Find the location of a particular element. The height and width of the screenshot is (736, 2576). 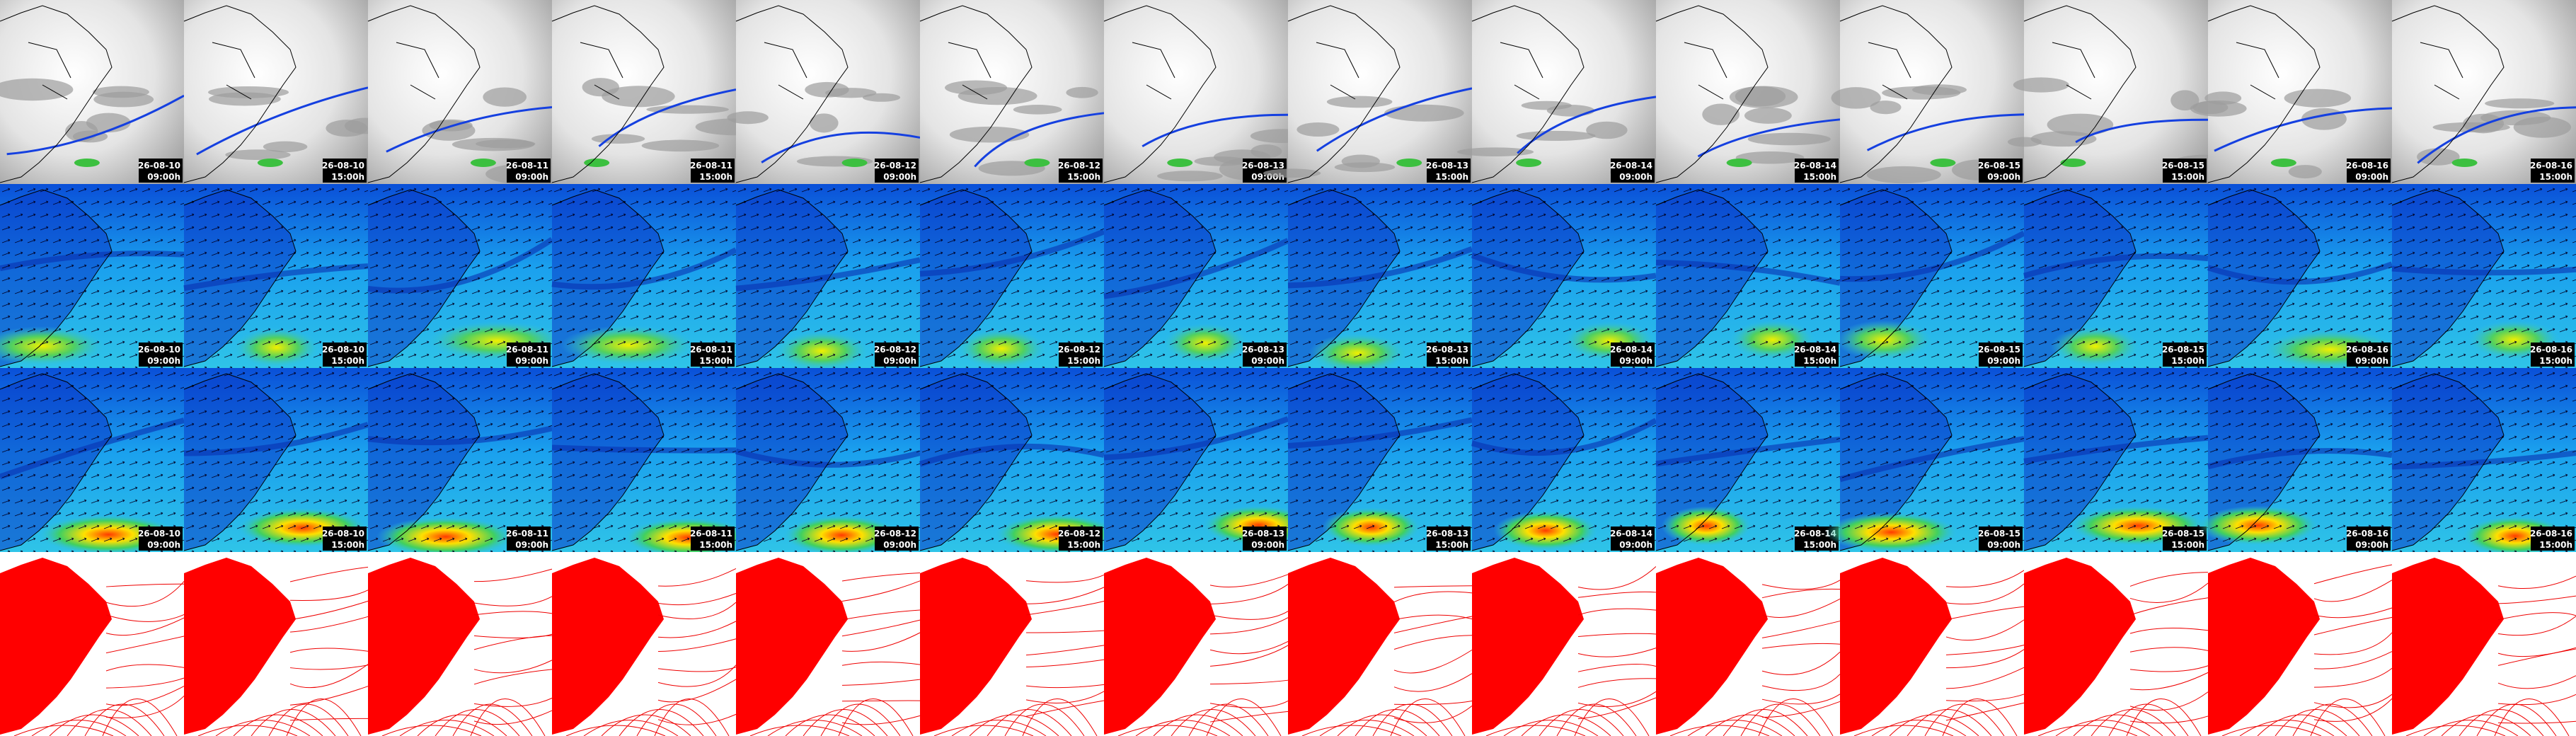

timestamp-date: 26-08-10 is located at coordinates (159, 350).